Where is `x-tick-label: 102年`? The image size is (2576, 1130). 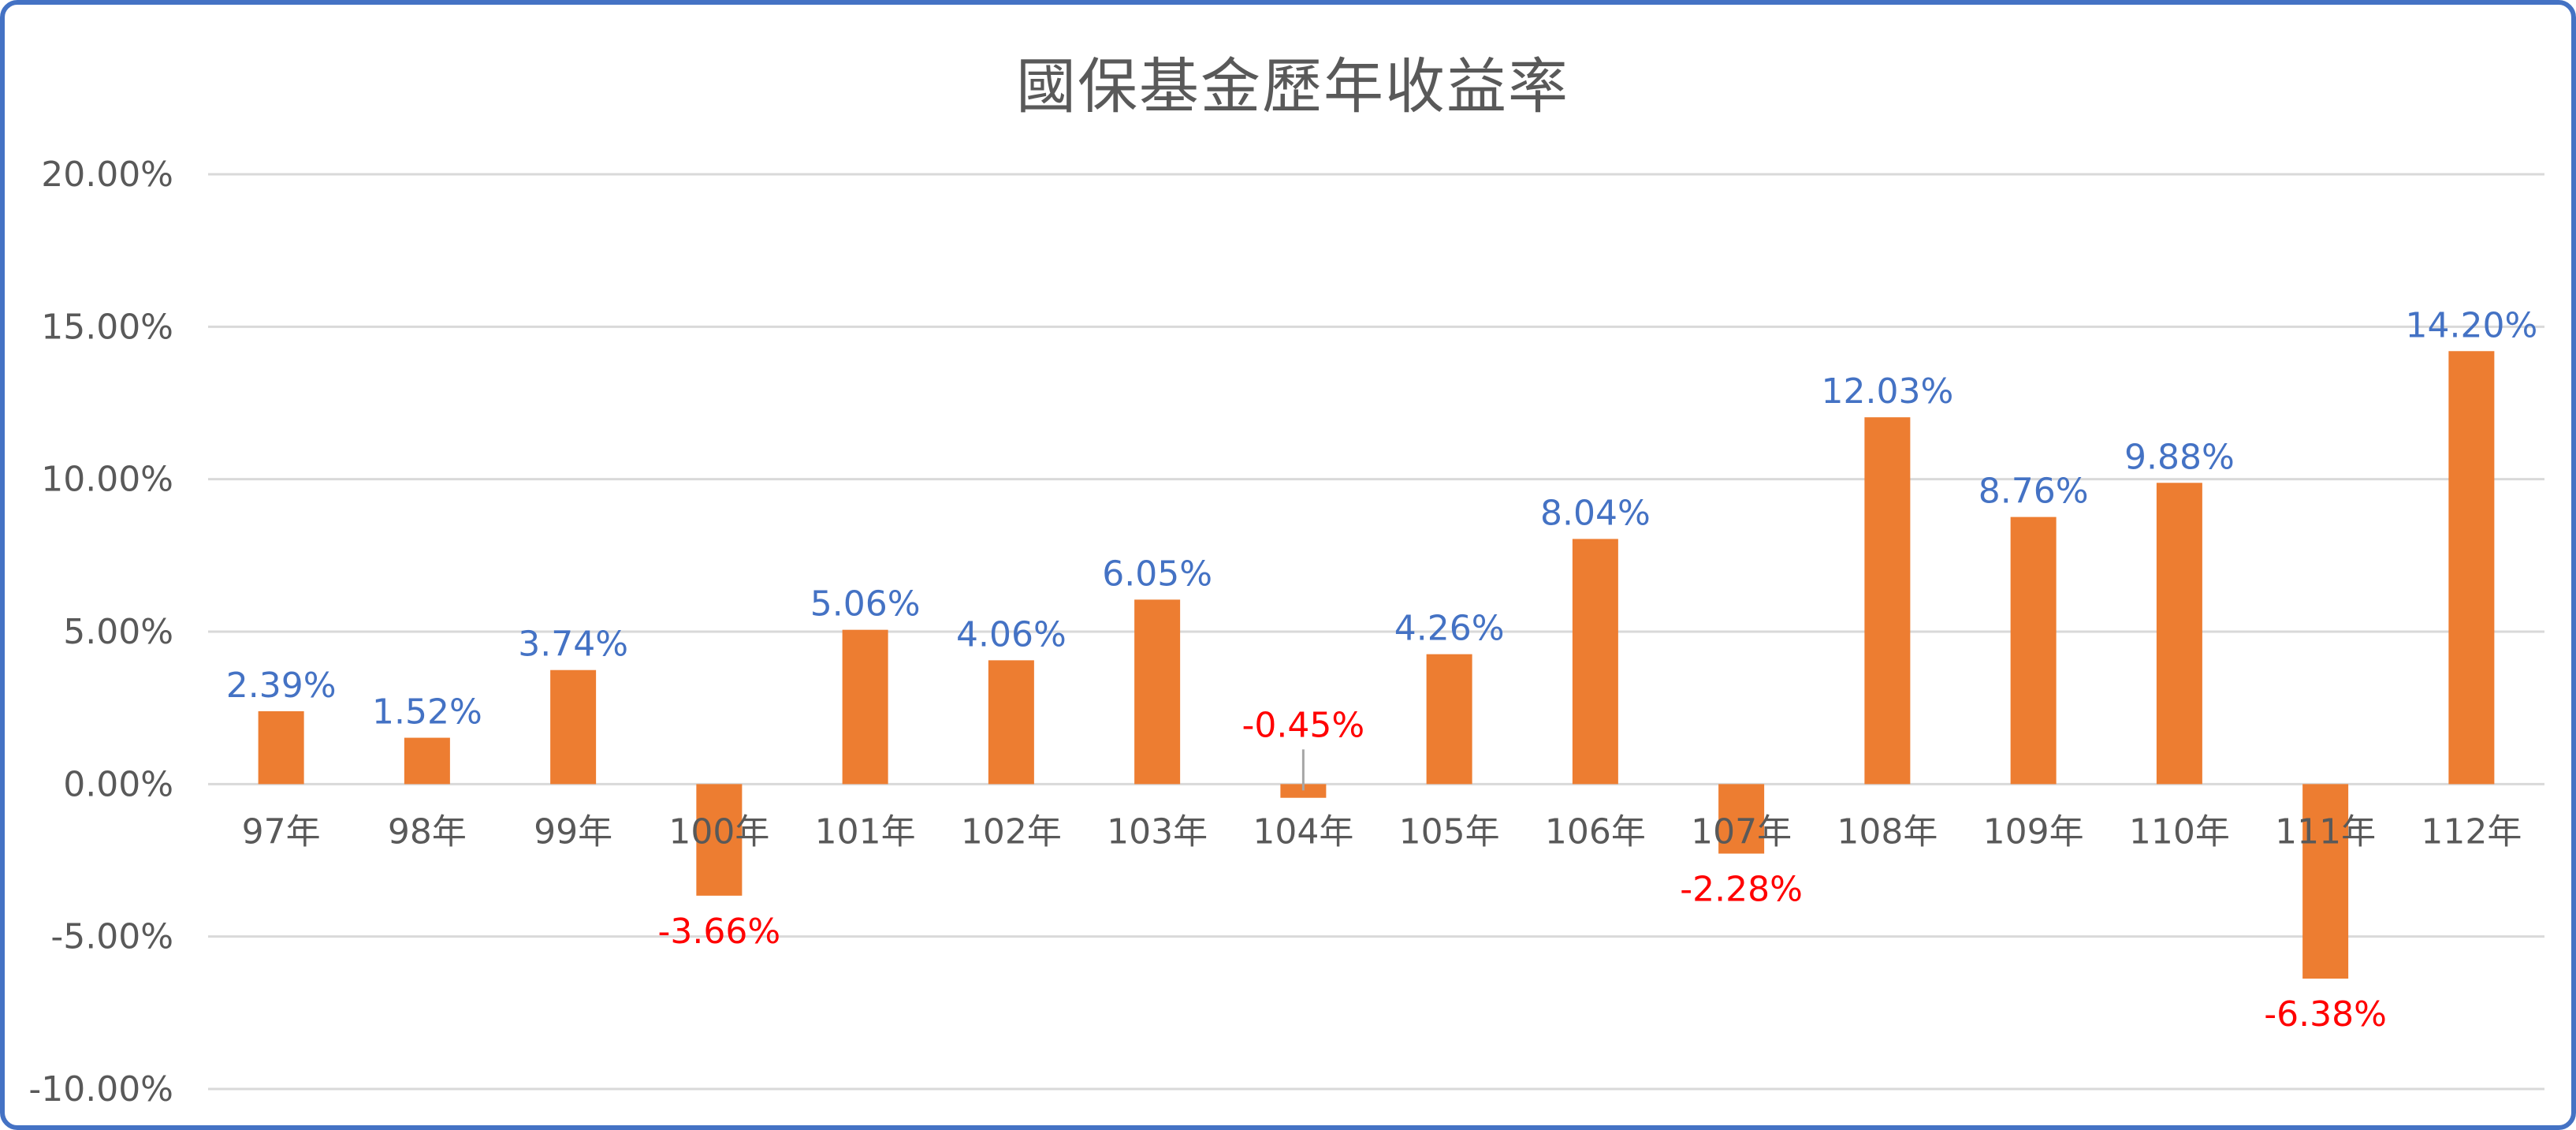 x-tick-label: 102年 is located at coordinates (1011, 831).